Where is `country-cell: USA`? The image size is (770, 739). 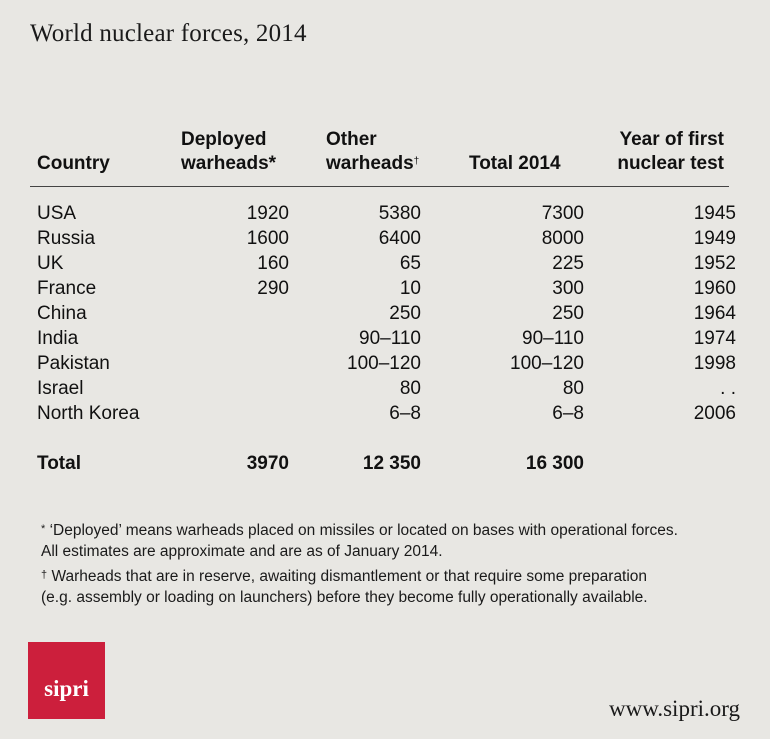
country-cell: USA is located at coordinates (57, 213).